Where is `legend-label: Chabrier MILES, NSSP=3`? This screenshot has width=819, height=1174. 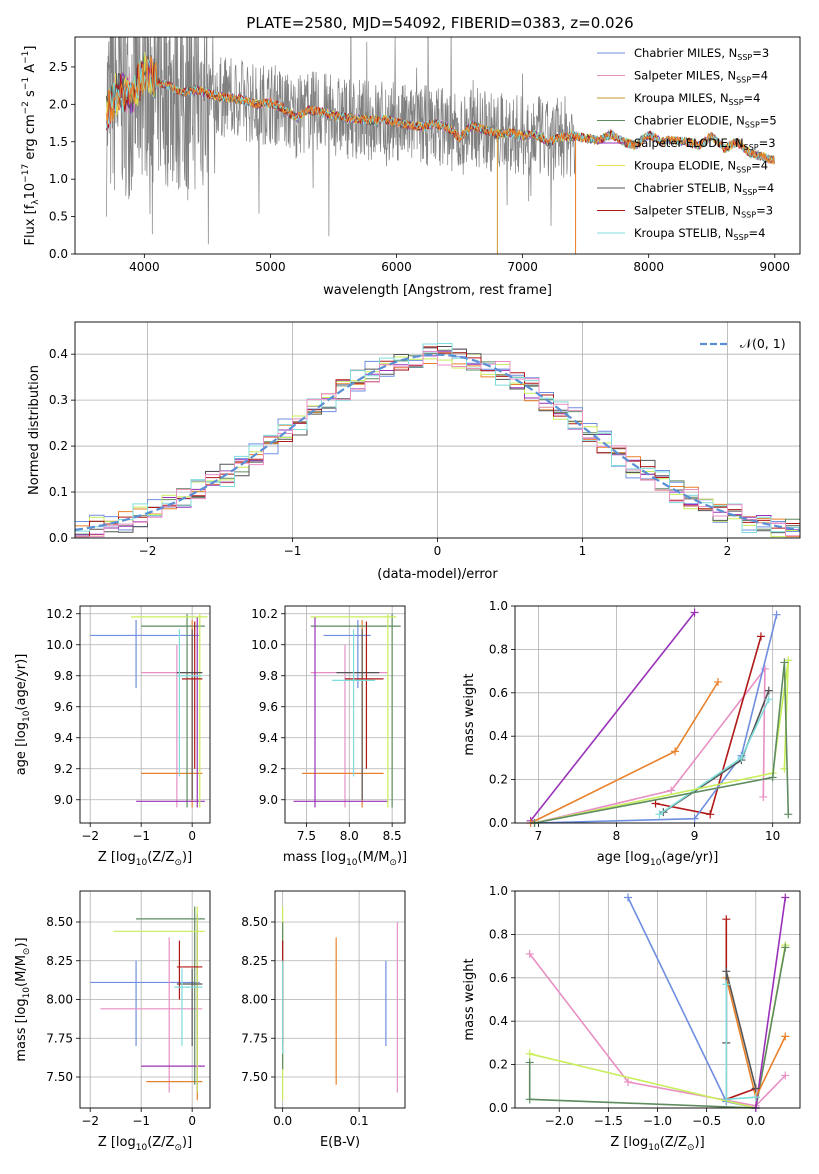
legend-label: Chabrier MILES, NSSP=3 is located at coordinates (701, 54).